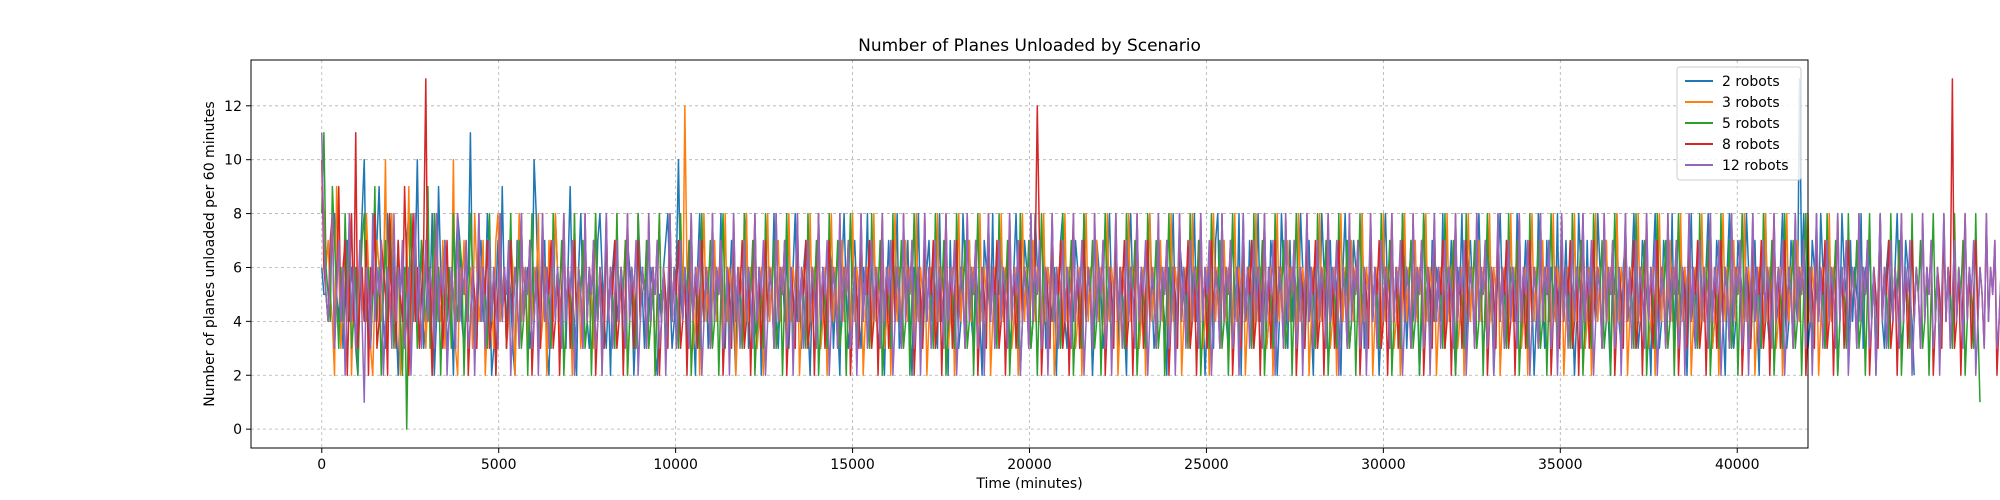 This screenshot has width=2000, height=500. I want to click on x-tick-label: 5000, so click(499, 465).